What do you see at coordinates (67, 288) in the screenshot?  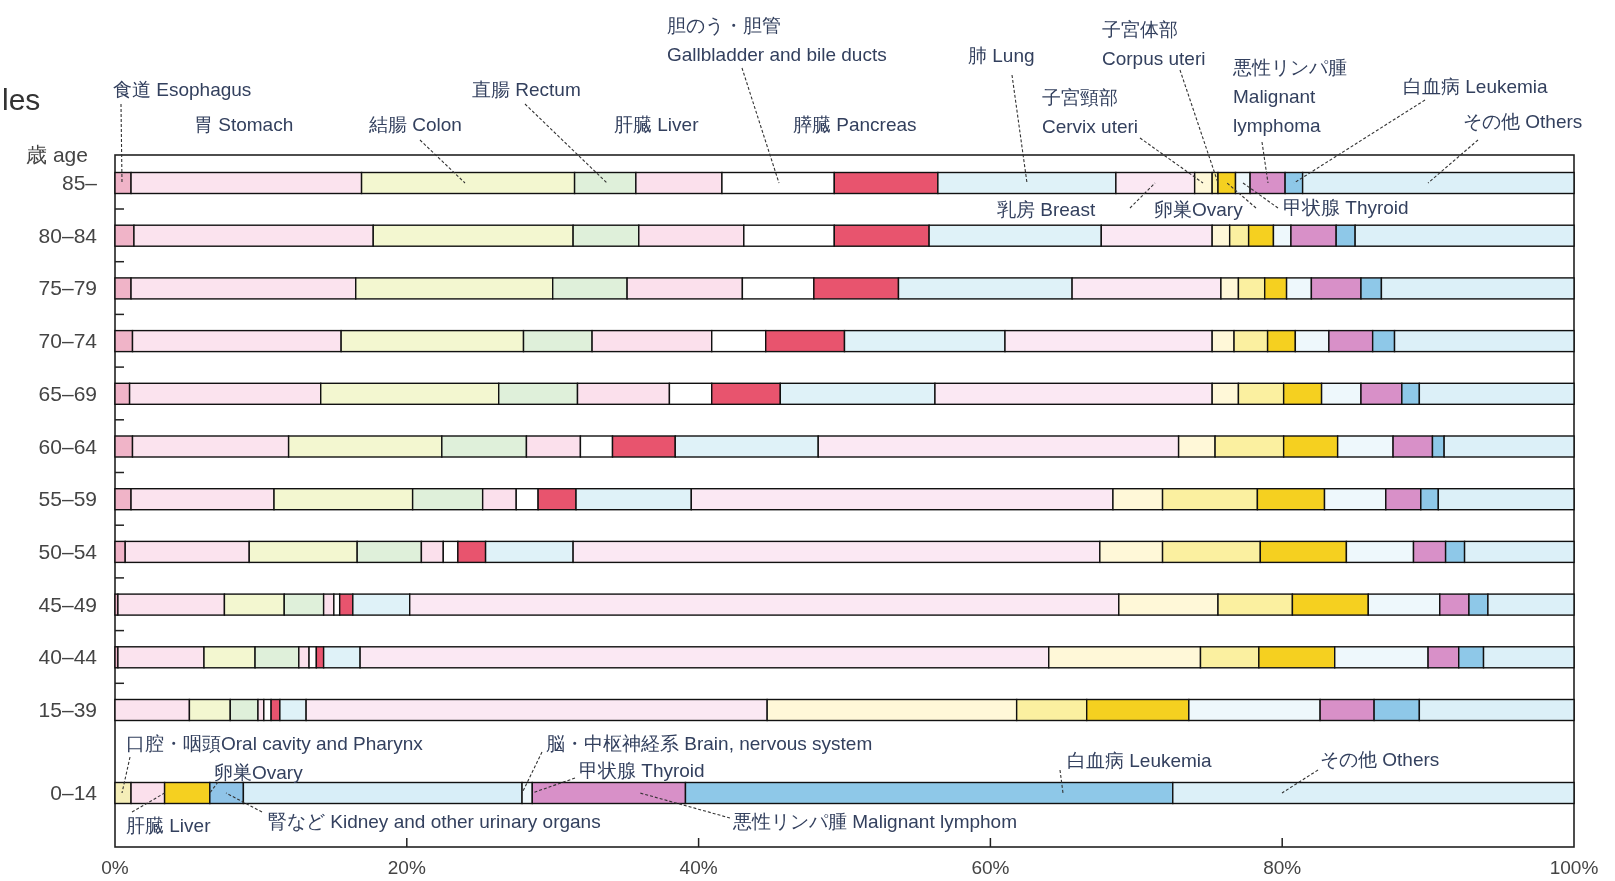 I see `y-tick-label: 75–79` at bounding box center [67, 288].